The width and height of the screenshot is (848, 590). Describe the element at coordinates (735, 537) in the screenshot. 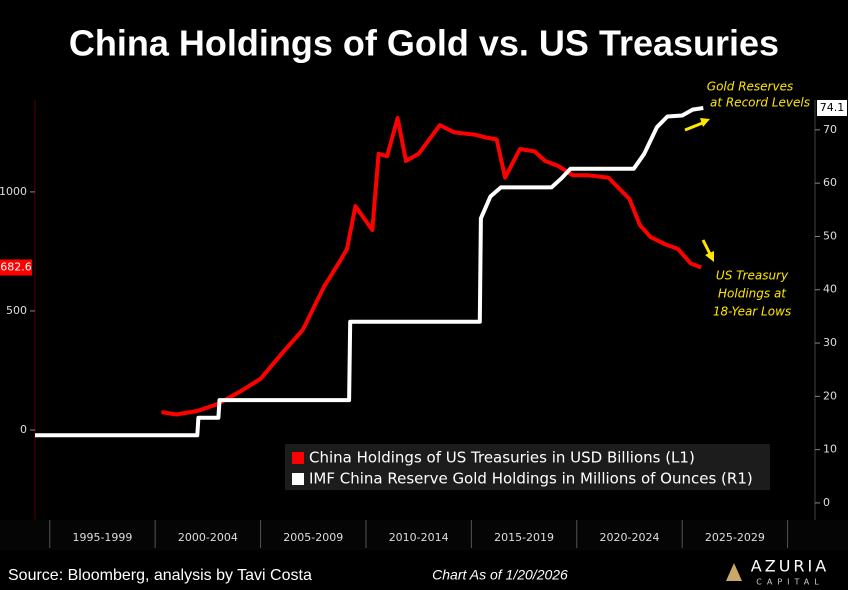

I see `x-tick-label: 2025-2029` at that location.